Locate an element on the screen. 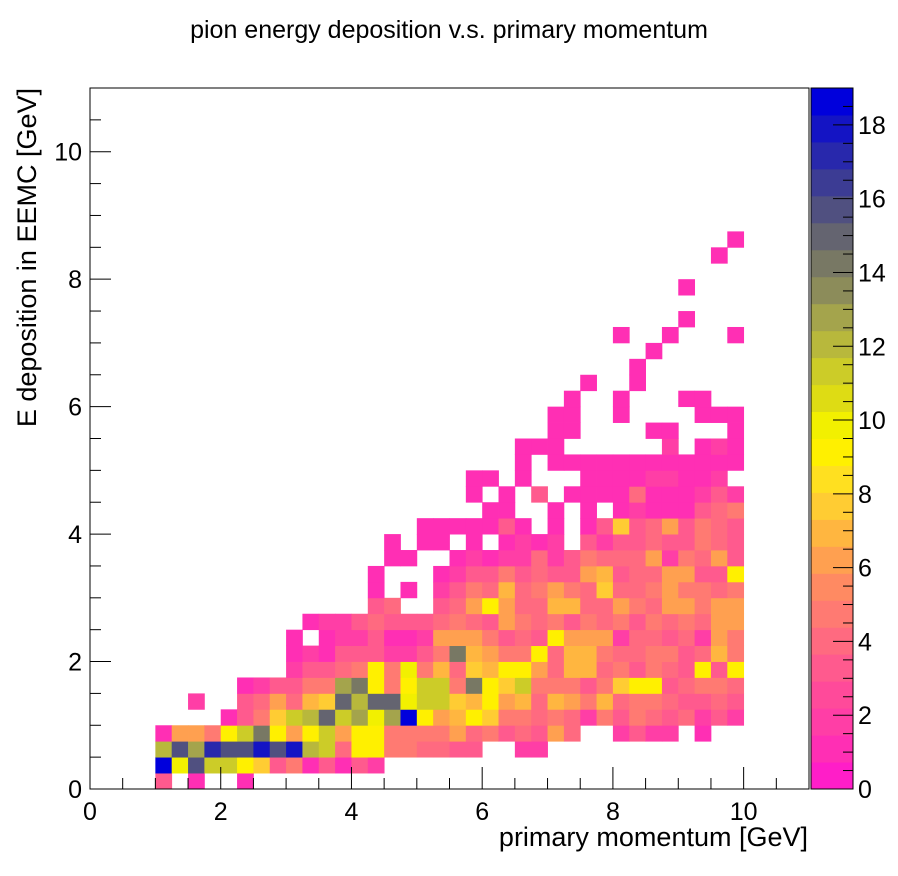  color-scale-tick-label: 10 is located at coordinates (872, 421).